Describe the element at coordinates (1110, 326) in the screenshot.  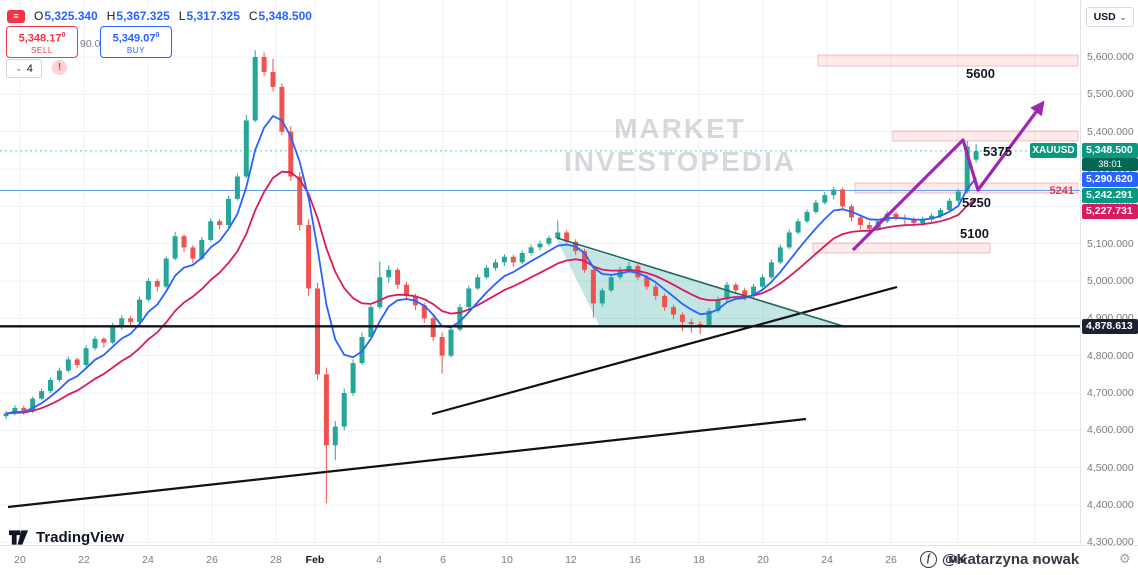
I see `price-tag-support: 4,878.613` at that location.